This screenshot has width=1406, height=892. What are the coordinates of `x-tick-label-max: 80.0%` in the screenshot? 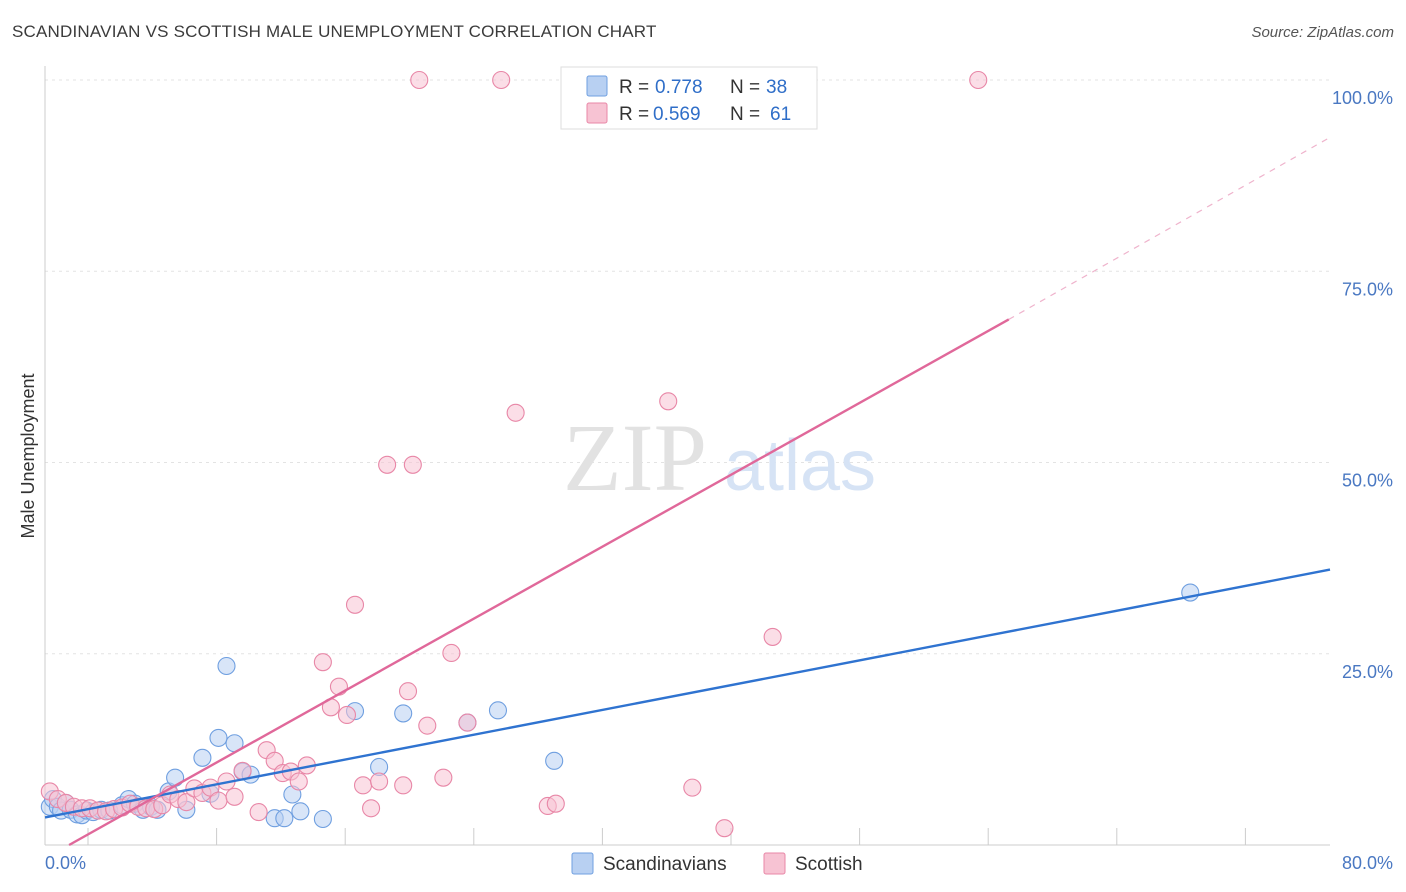 It's located at (1367, 863).